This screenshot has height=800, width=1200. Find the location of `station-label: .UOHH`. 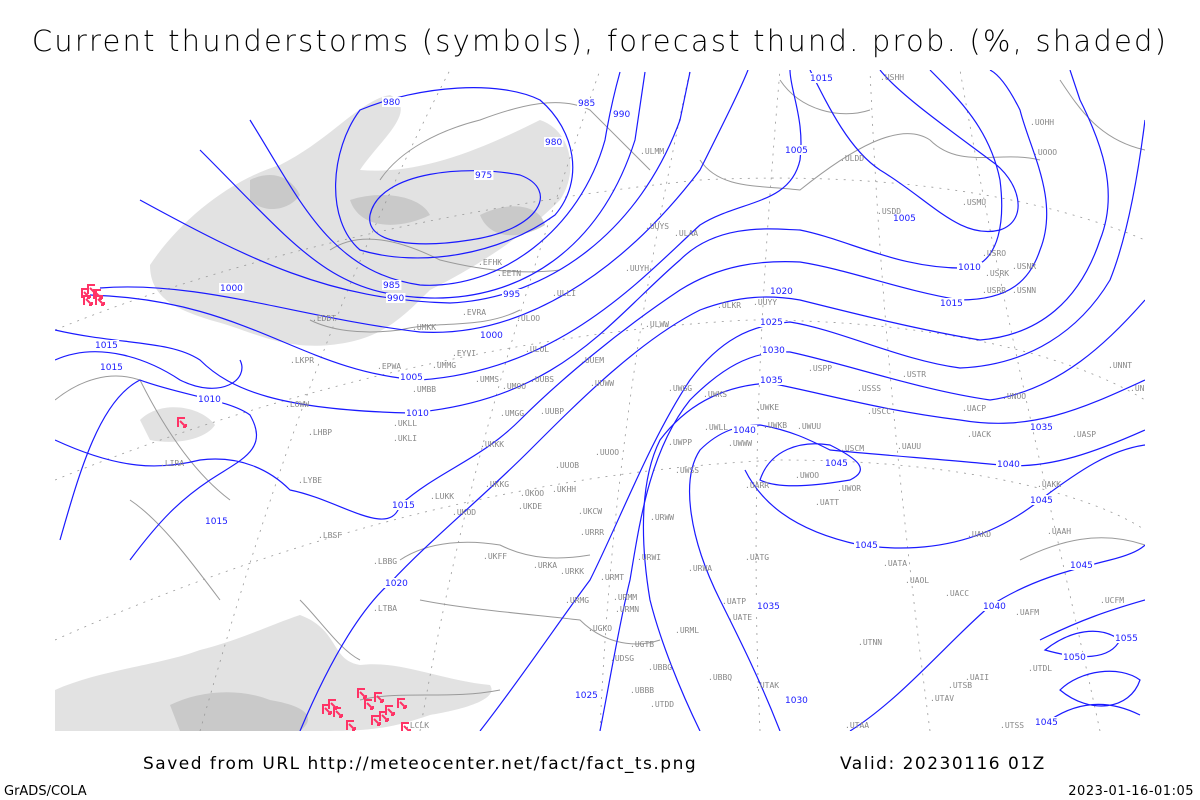

station-label: .UOHH is located at coordinates (1042, 122).